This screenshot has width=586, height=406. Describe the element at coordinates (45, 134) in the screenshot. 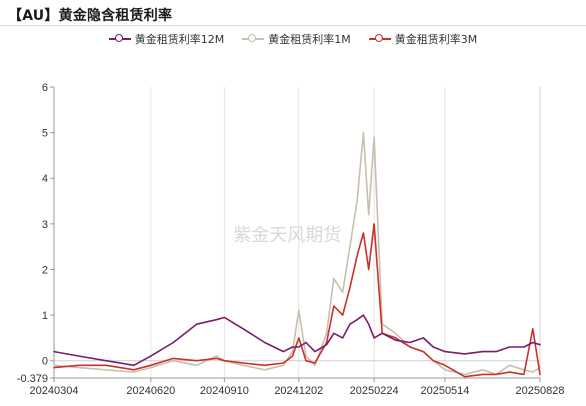

I see `y-tick-label-1: 5` at that location.